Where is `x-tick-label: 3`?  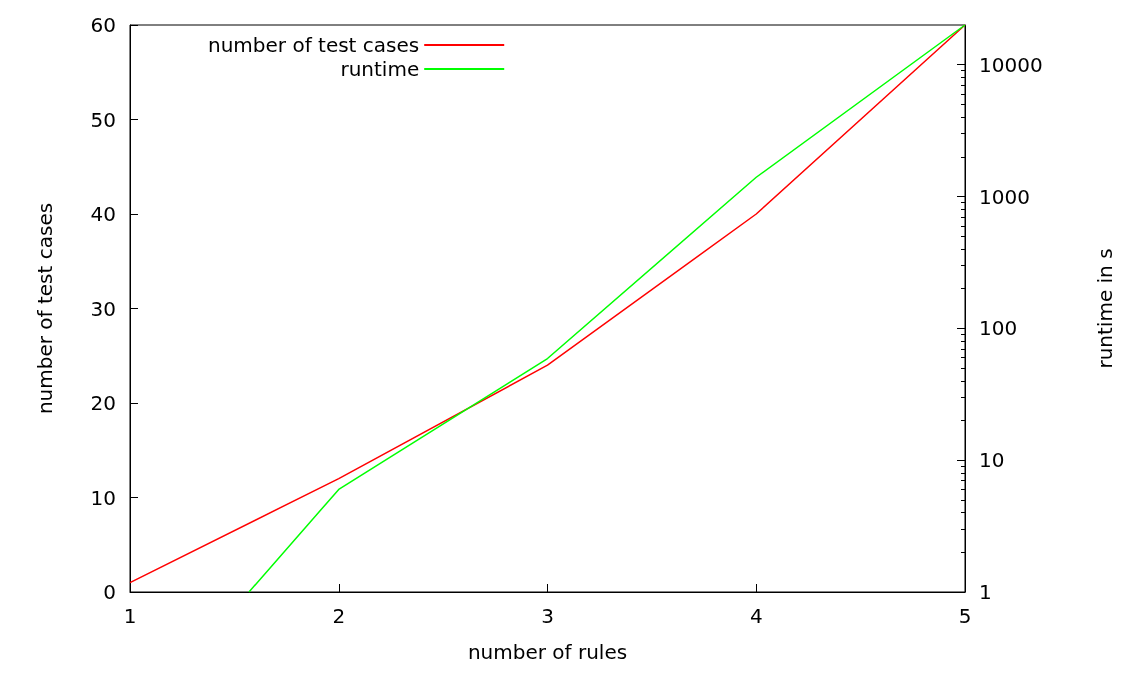 x-tick-label: 3 is located at coordinates (547, 616).